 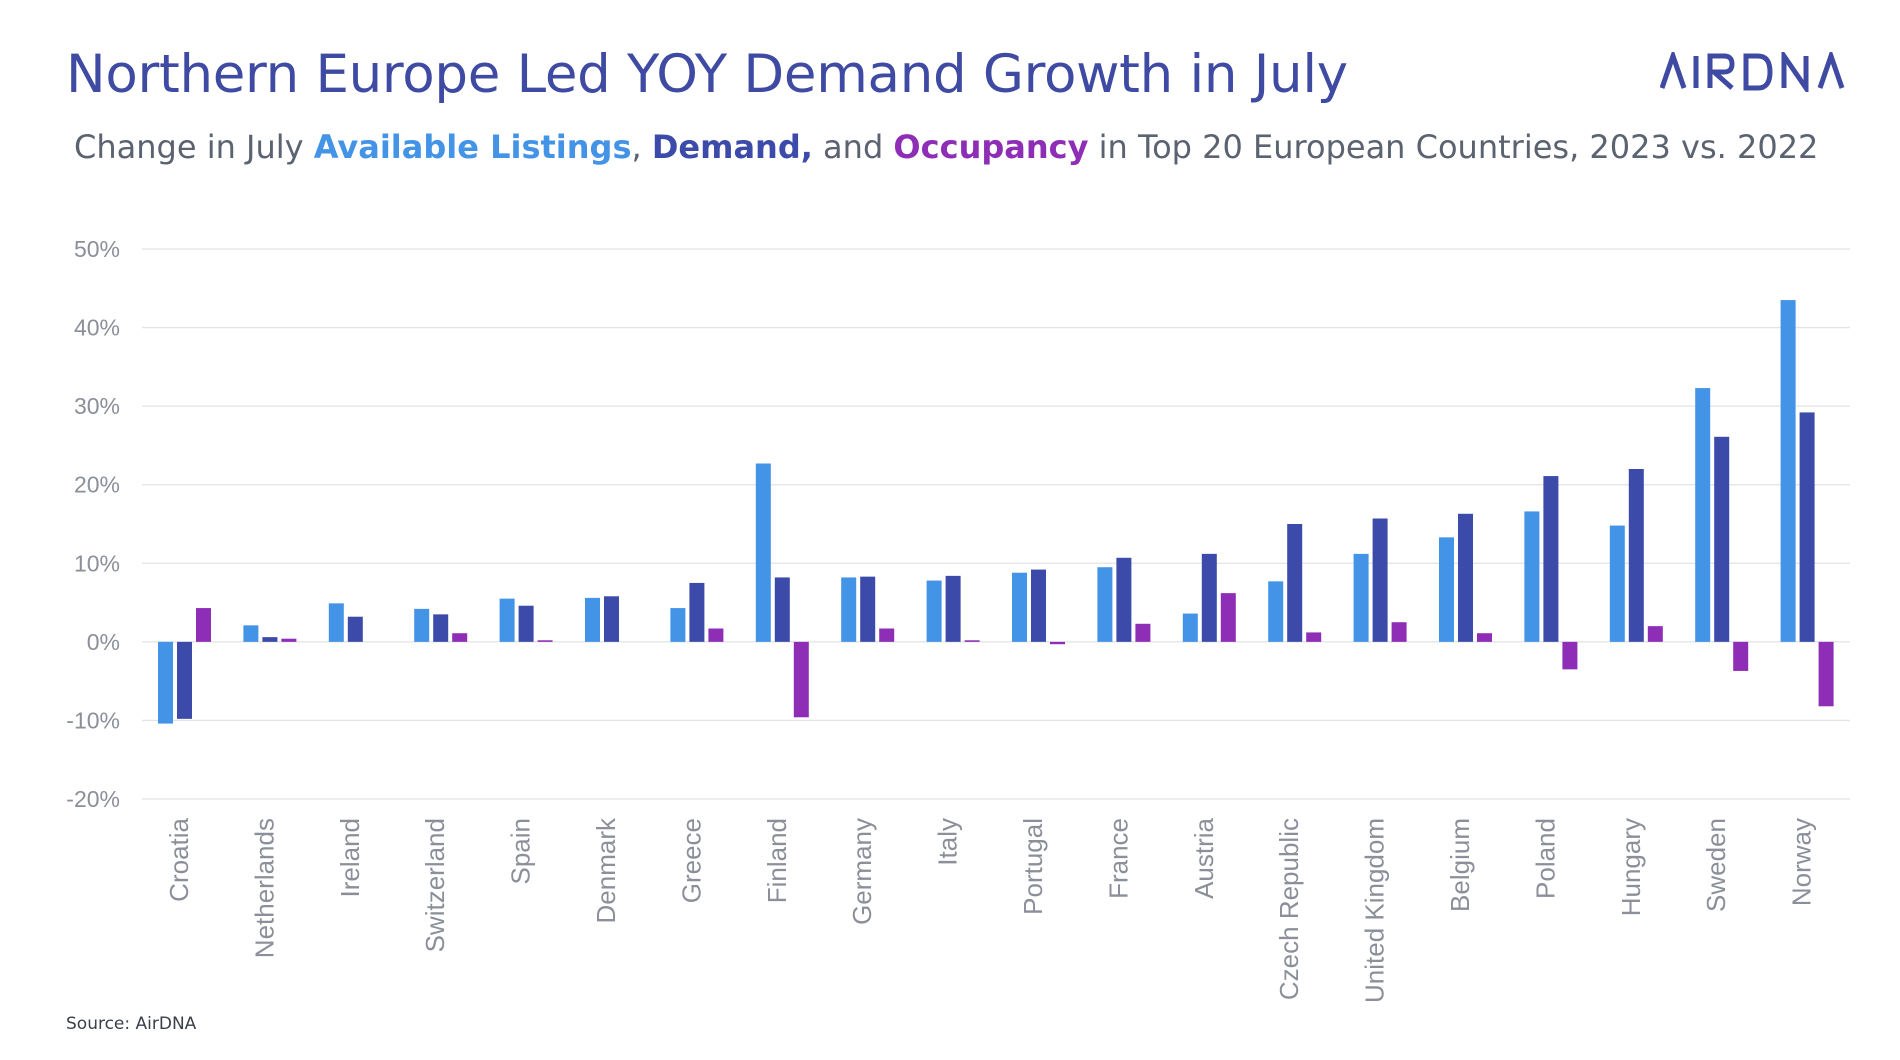 I want to click on x-tick-label: Poland, so click(x=1545, y=858).